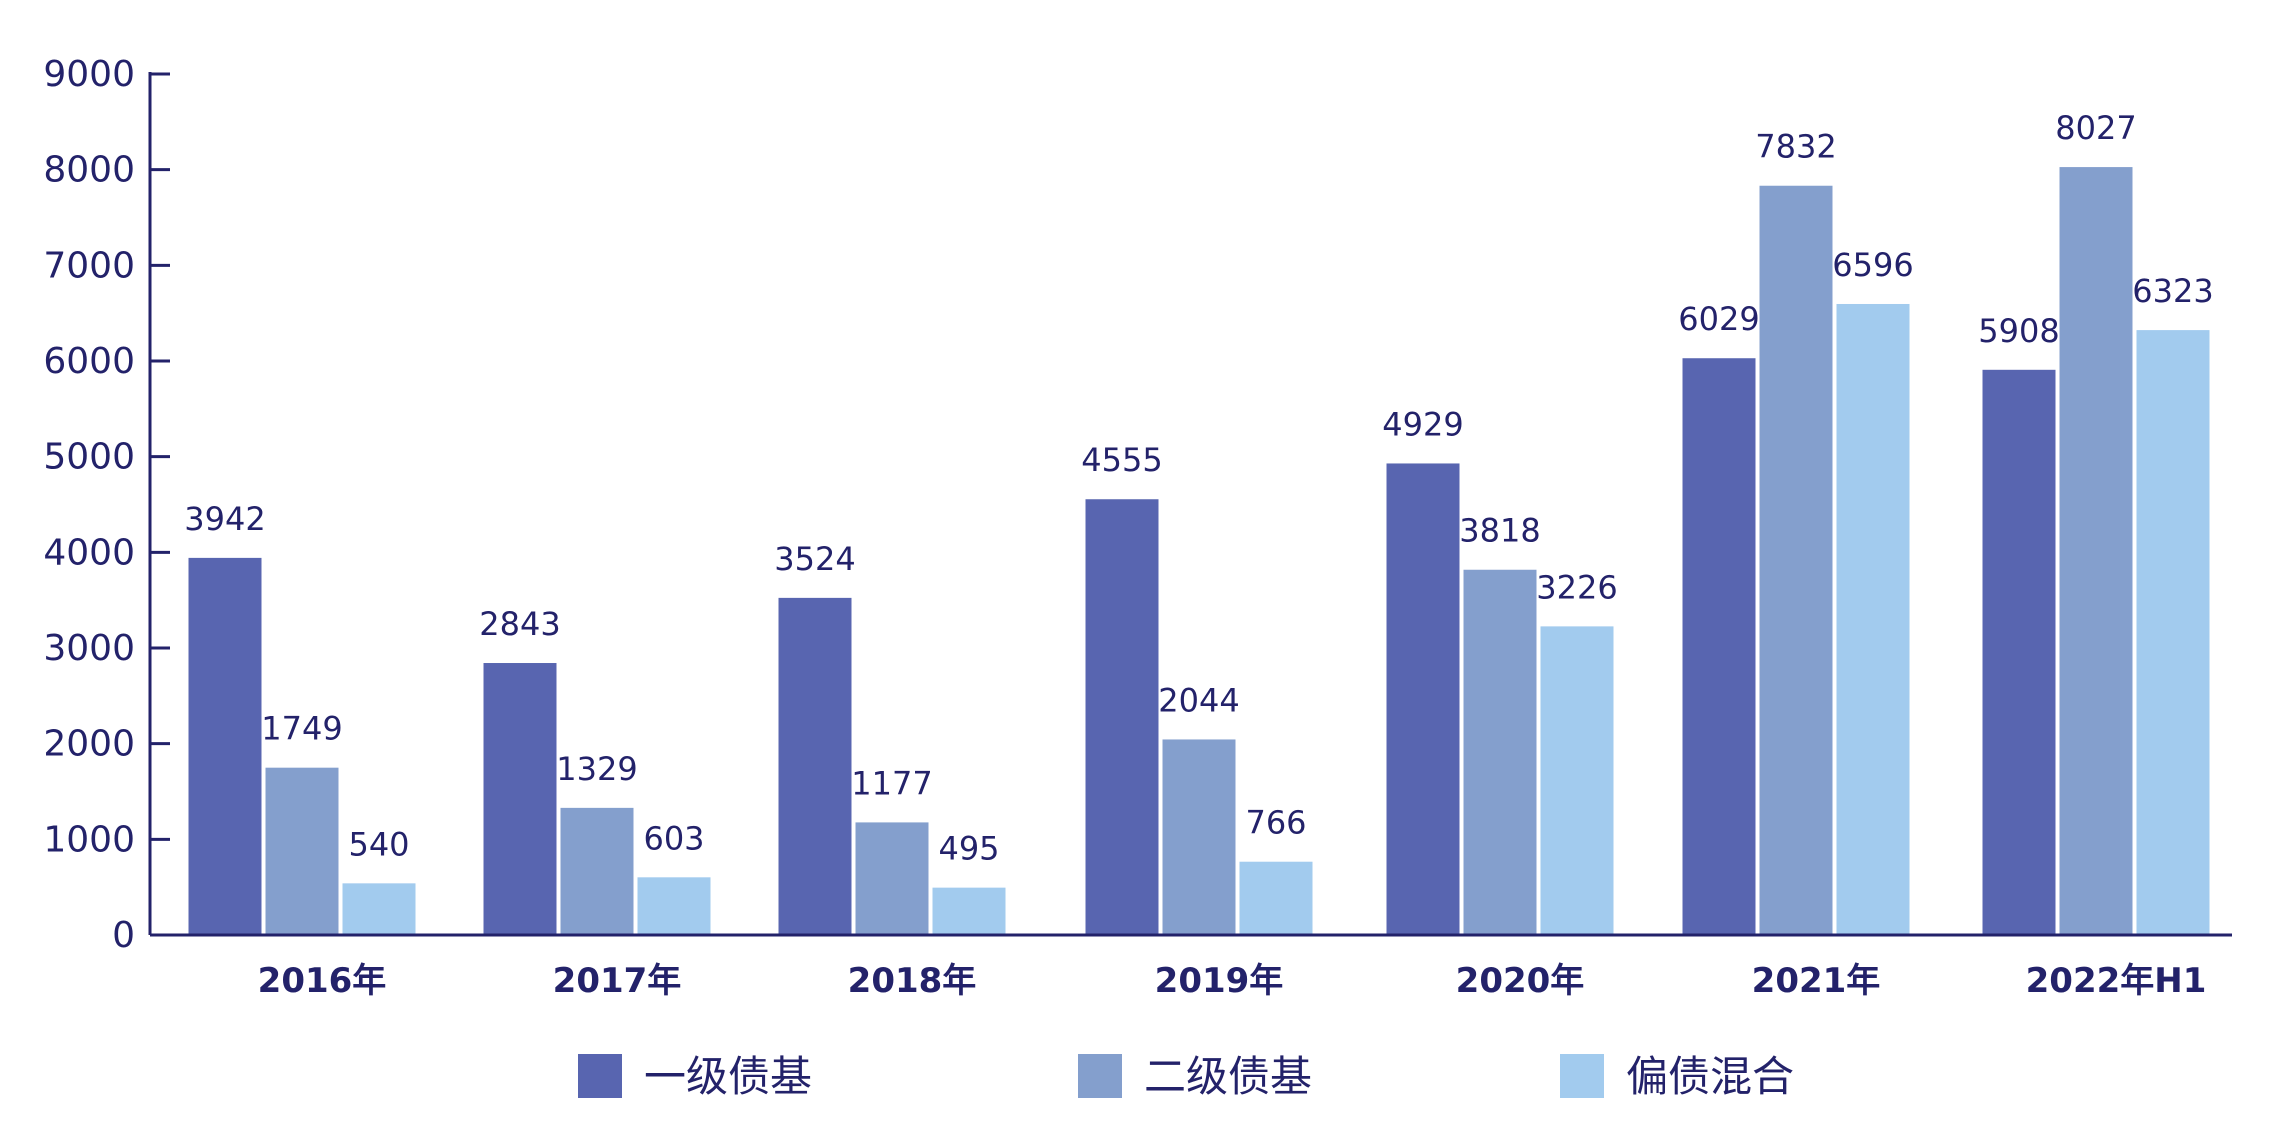 The height and width of the screenshot is (1131, 2275). I want to click on data-label: 6029, so click(1718, 319).